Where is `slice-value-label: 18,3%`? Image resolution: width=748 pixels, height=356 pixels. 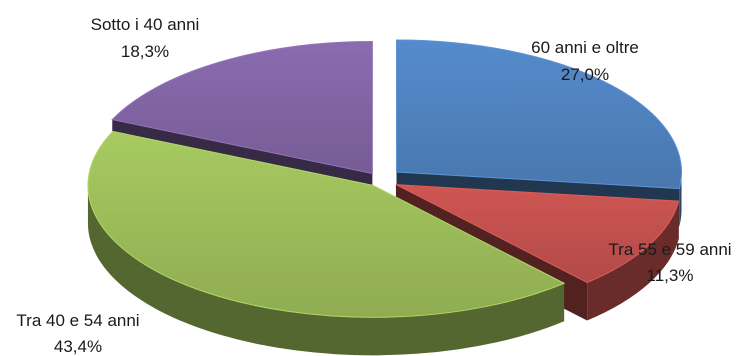 slice-value-label: 18,3% is located at coordinates (145, 51).